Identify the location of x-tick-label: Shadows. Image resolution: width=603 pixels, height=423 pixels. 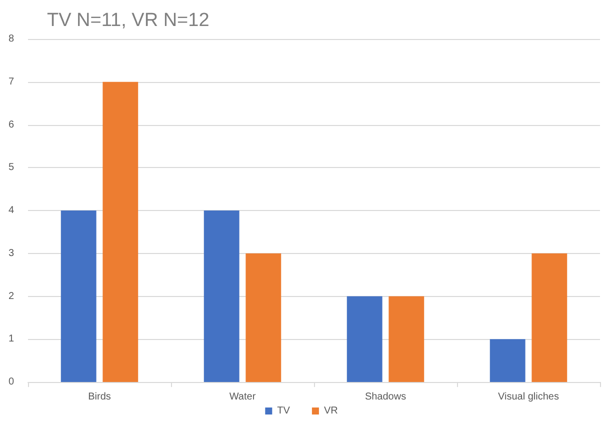
(385, 397).